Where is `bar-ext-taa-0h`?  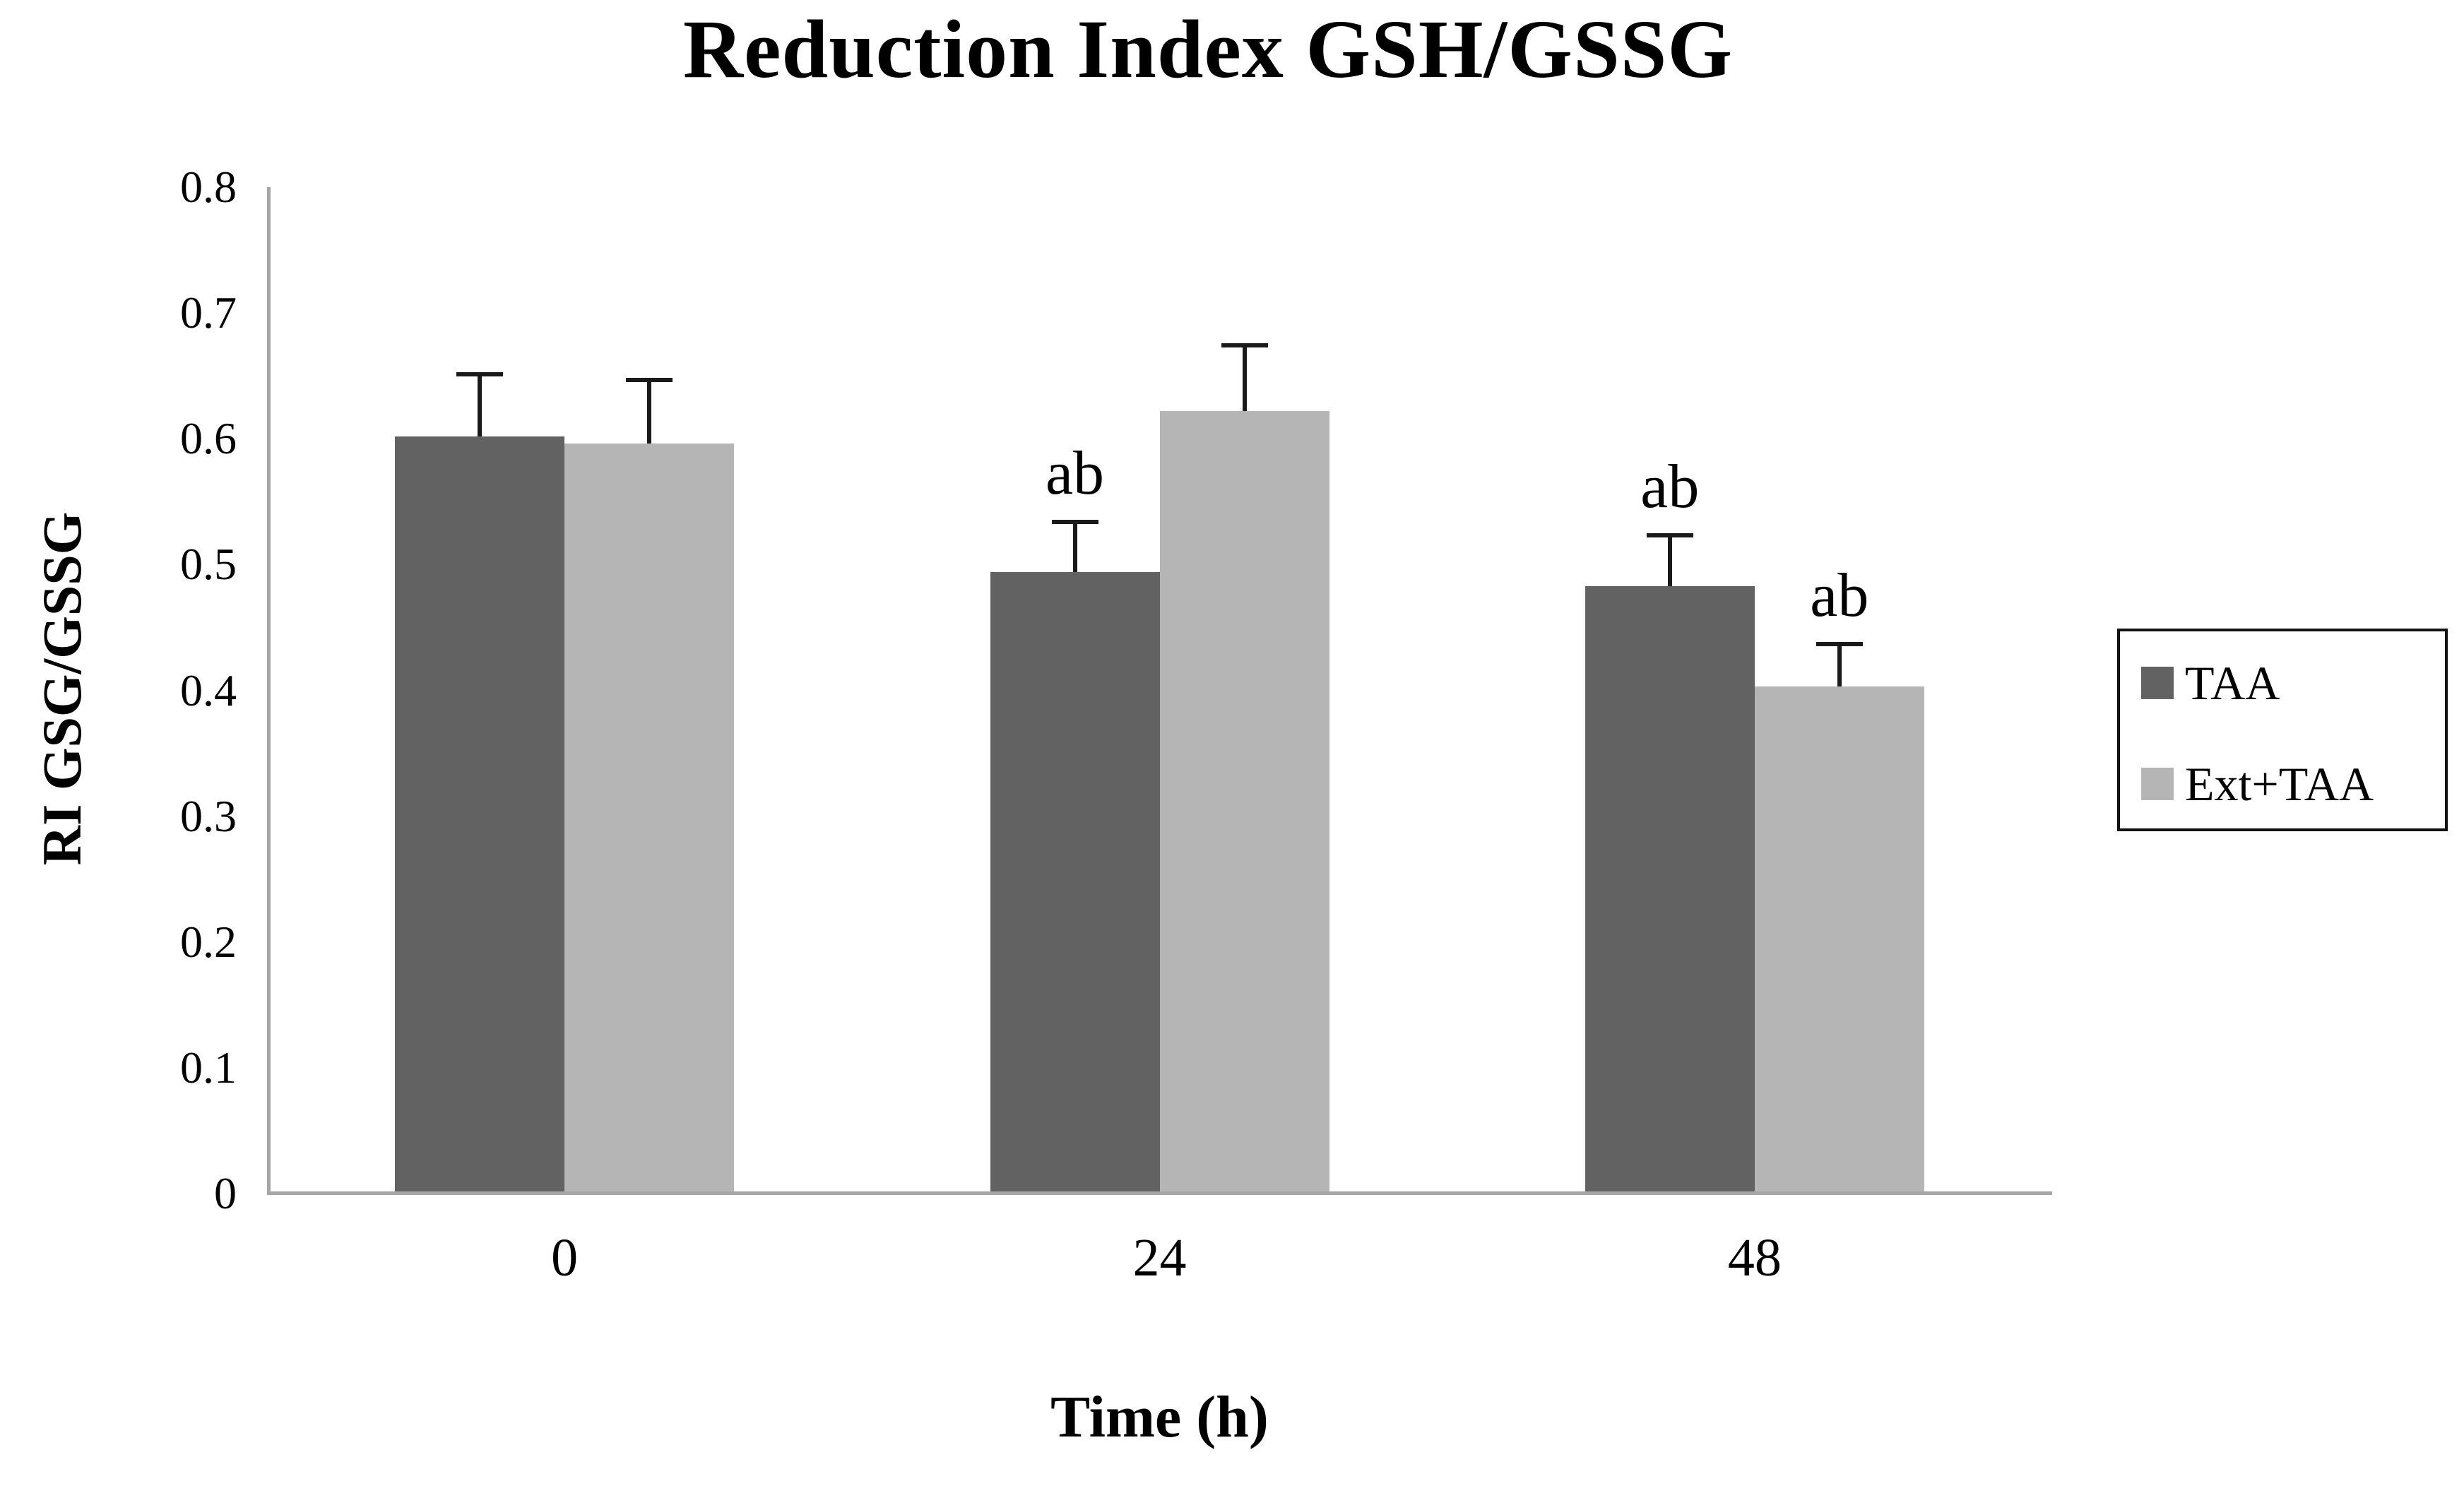 bar-ext-taa-0h is located at coordinates (649, 819).